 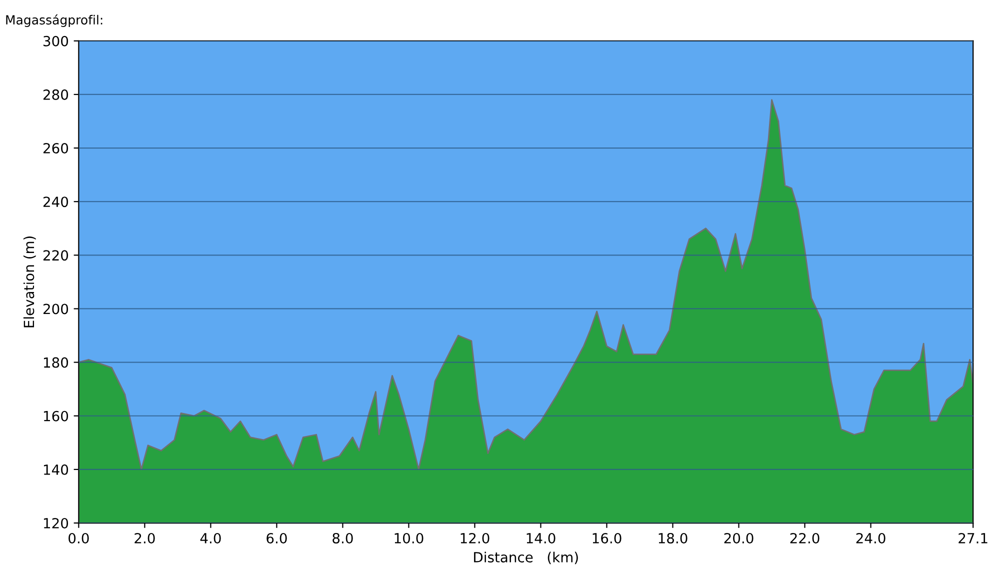 What do you see at coordinates (526, 558) in the screenshot?
I see `x-axis-title: Distance (km)` at bounding box center [526, 558].